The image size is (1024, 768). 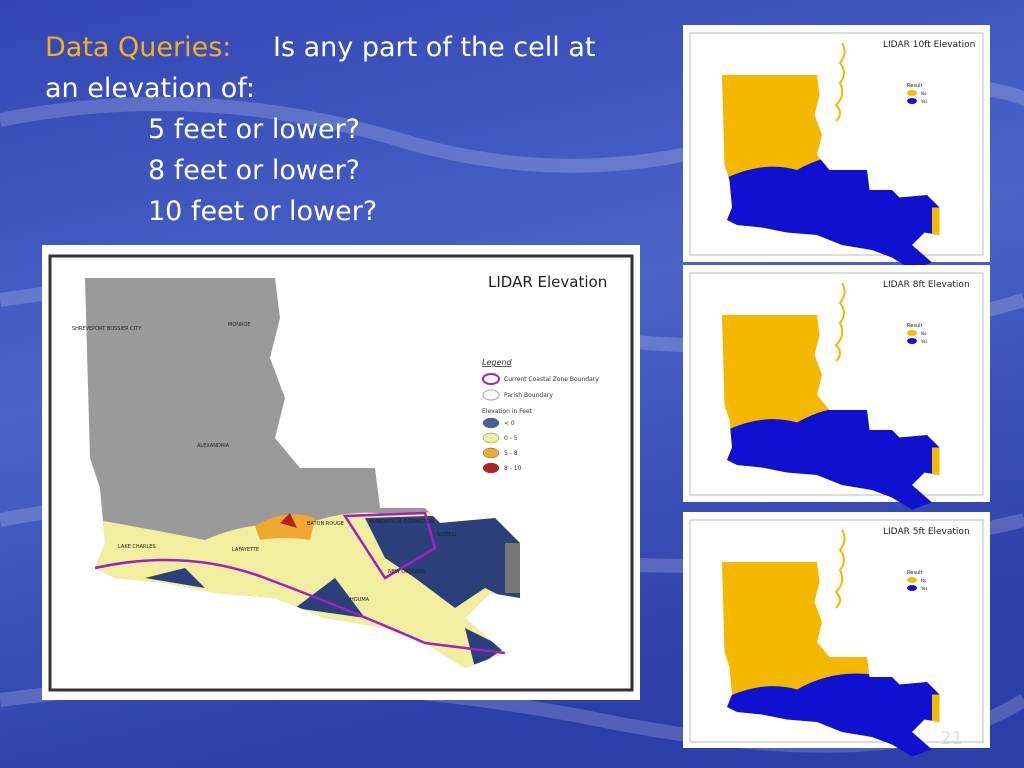 I want to click on result-map-panel: LIDAR 5ft Elevation Result No Yes, so click(x=836, y=634).